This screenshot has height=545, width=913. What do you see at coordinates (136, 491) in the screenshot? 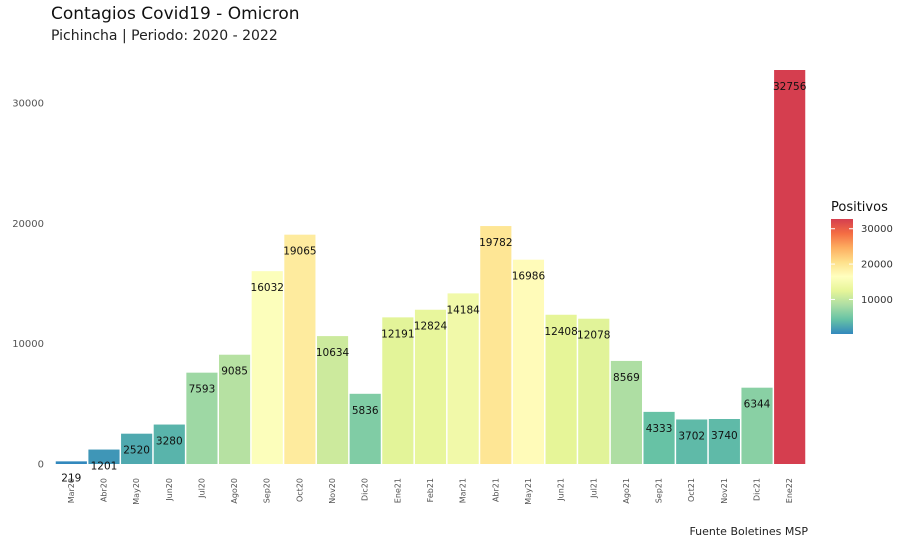
I see `x-tick-label: May20` at bounding box center [136, 491].